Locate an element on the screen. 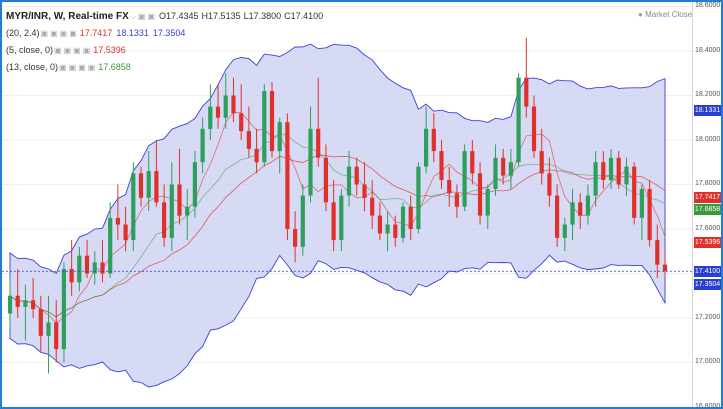 Image resolution: width=723 pixels, height=409 pixels. price-tick-label: 17.0000 is located at coordinates (708, 362).